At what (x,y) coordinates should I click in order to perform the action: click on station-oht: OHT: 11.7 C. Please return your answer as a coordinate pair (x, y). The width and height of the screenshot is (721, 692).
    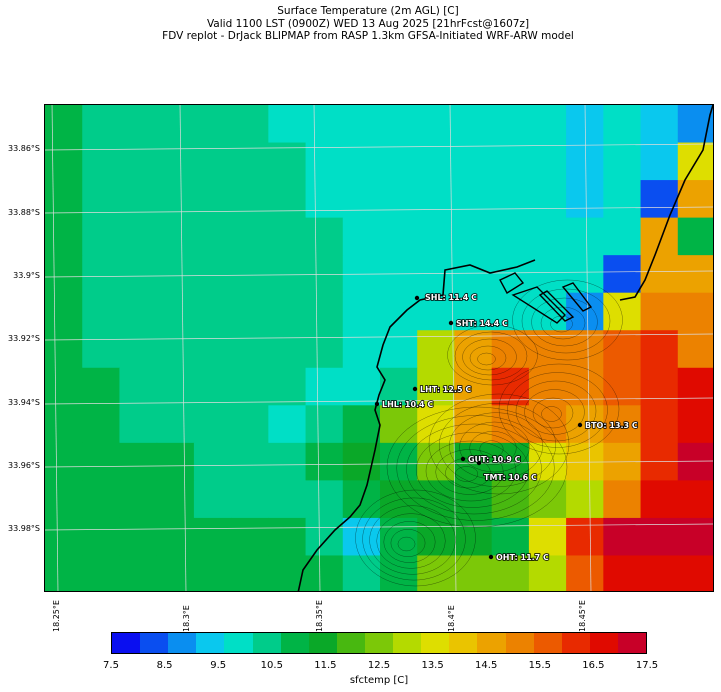
    Looking at the image, I should click on (519, 557).